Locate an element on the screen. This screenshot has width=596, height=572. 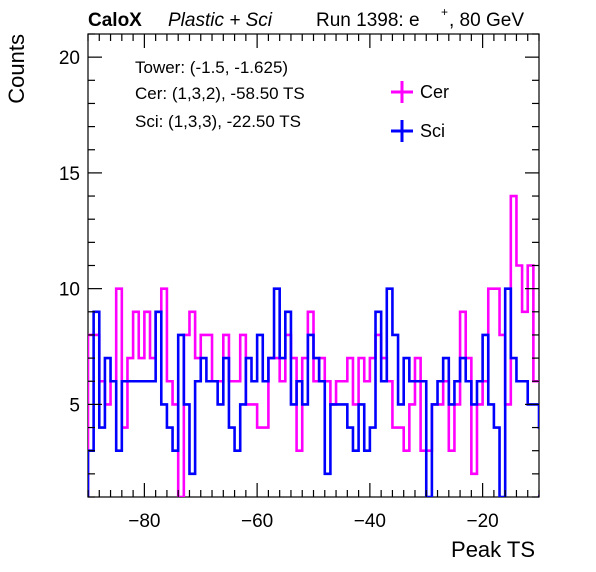
y-tick-label: 15 is located at coordinates (69, 174).